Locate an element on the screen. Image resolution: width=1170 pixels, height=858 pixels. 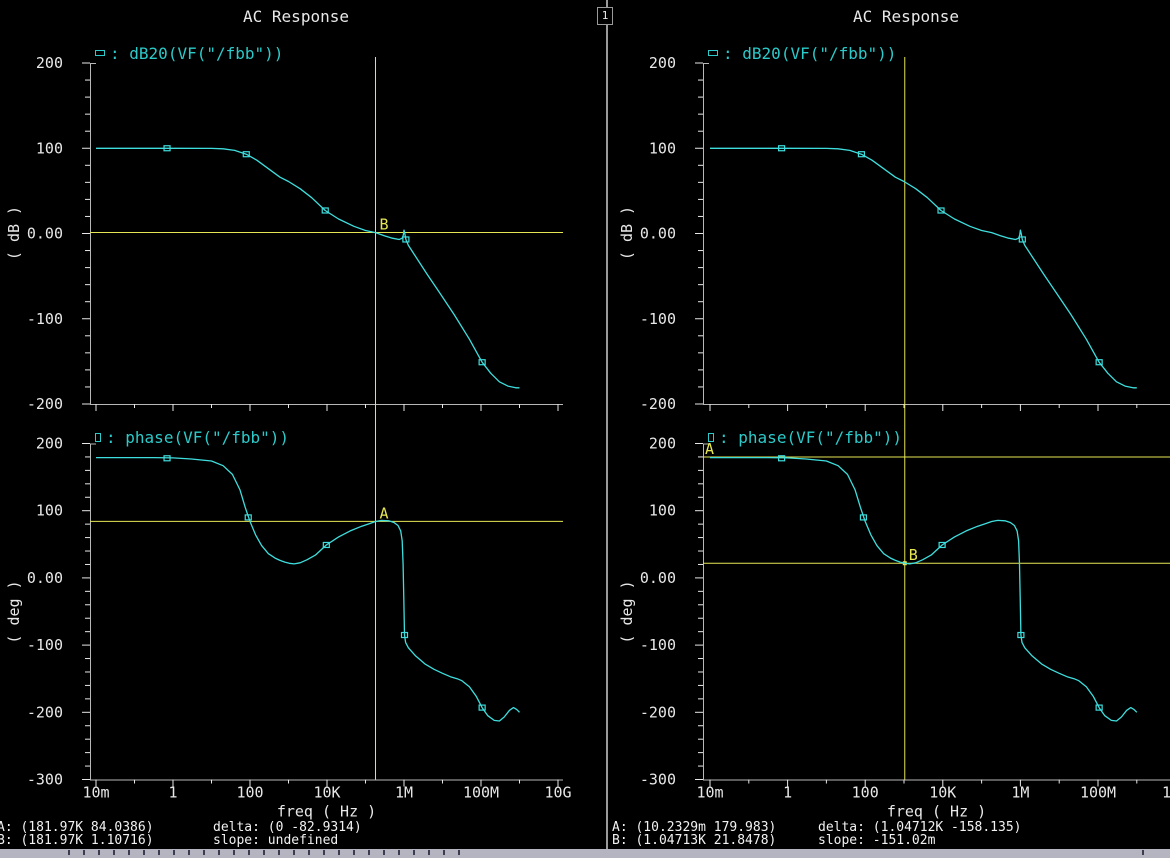
background-window-strip is located at coordinates (585, 853).